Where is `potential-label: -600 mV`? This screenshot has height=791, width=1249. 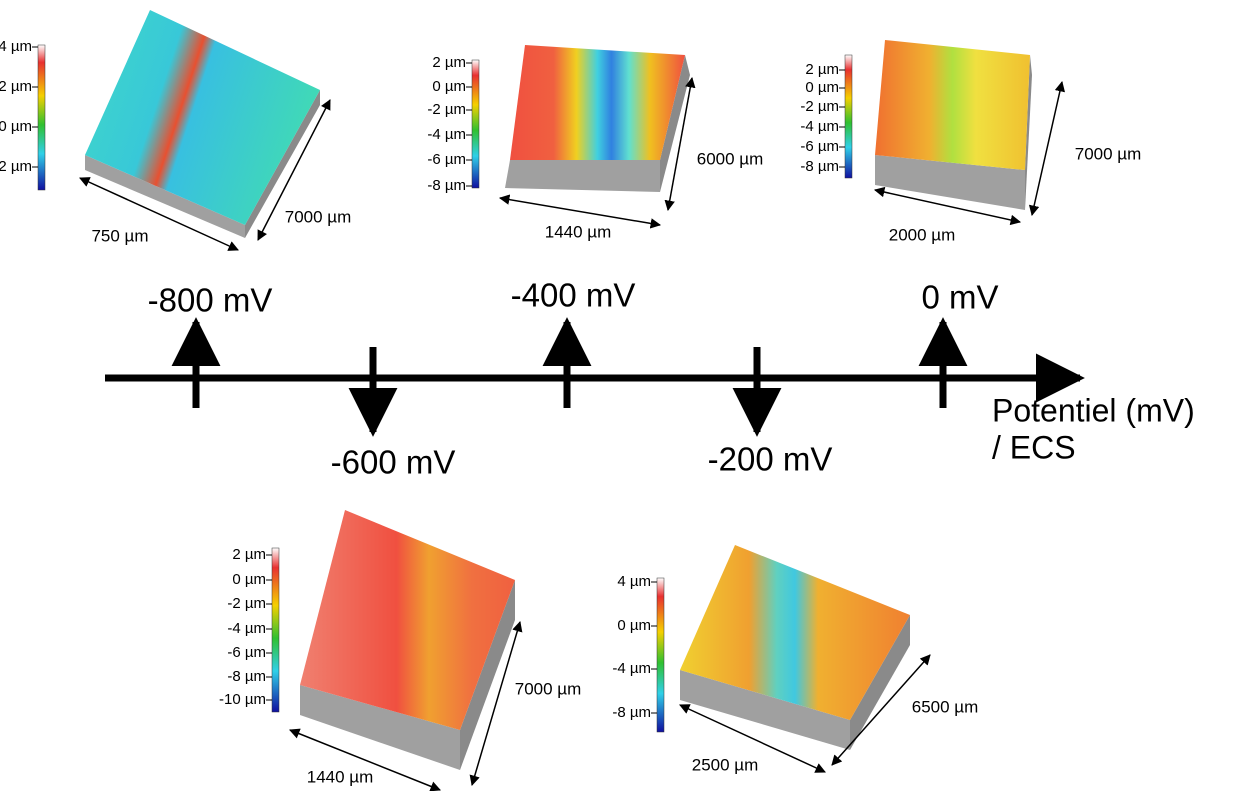
potential-label: -600 mV is located at coordinates (393, 462).